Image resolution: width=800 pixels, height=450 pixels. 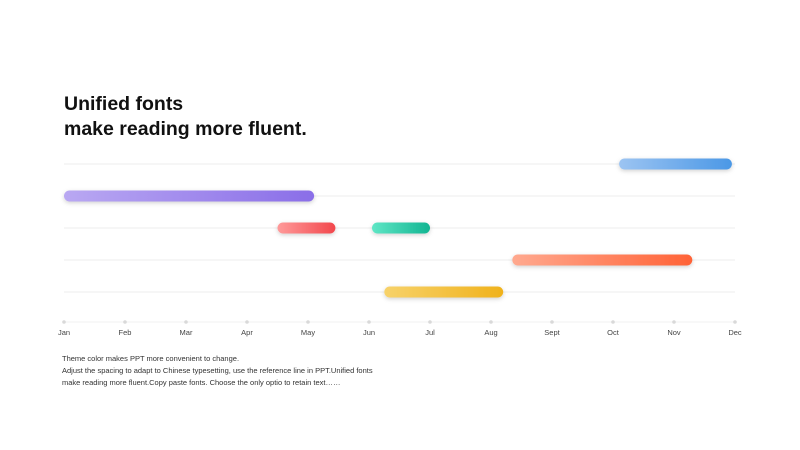 I want to click on x-tick-label: May, so click(x=308, y=332).